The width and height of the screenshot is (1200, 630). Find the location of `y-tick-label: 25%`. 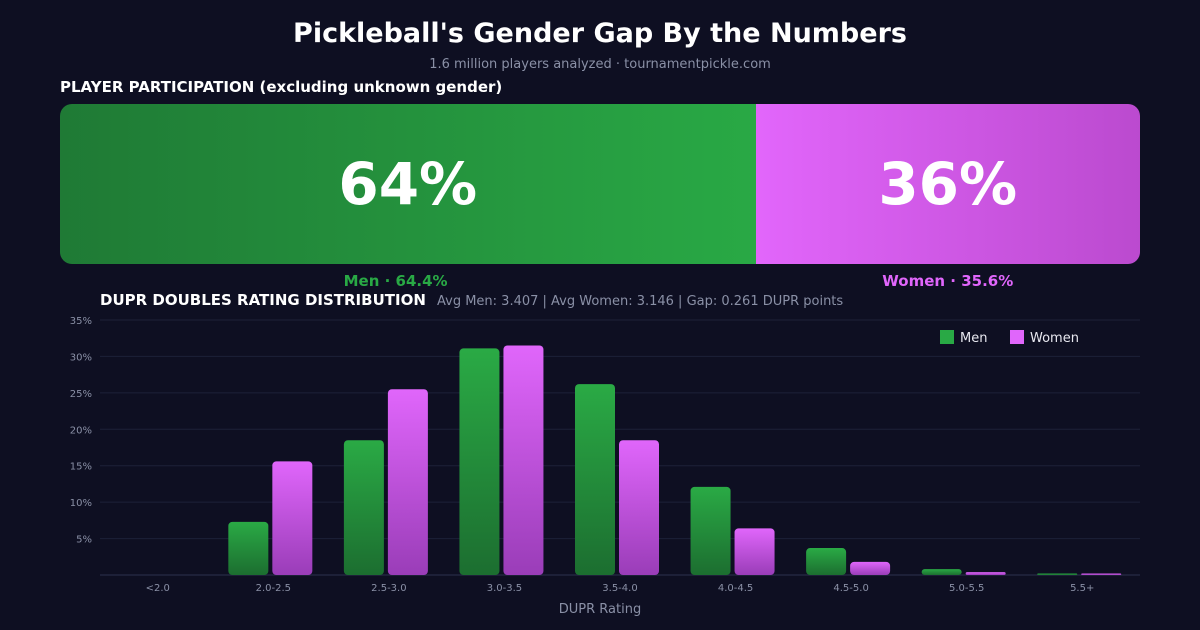

y-tick-label: 25% is located at coordinates (81, 394).